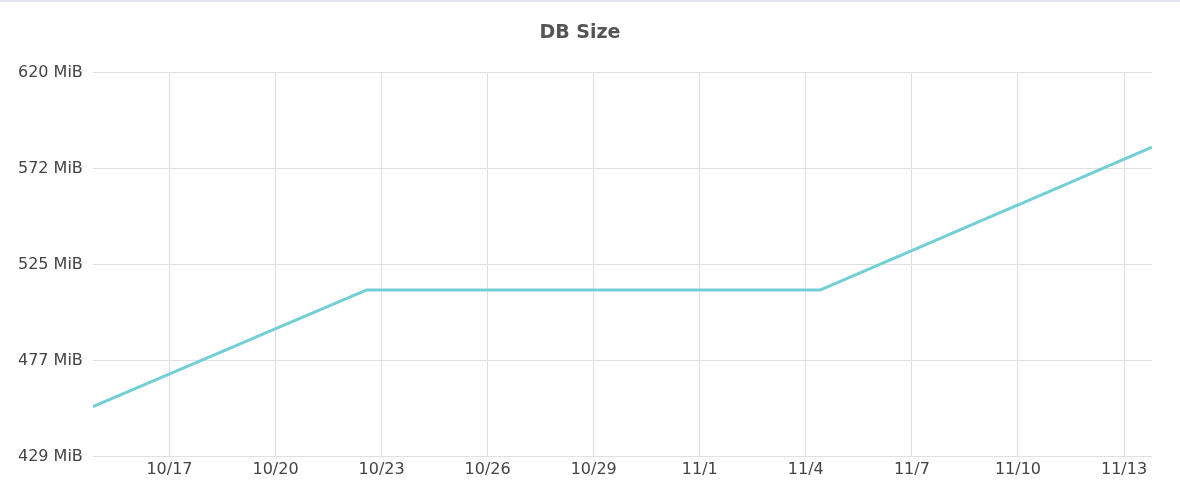  What do you see at coordinates (911, 468) in the screenshot?
I see `x-tick-label: 11/7` at bounding box center [911, 468].